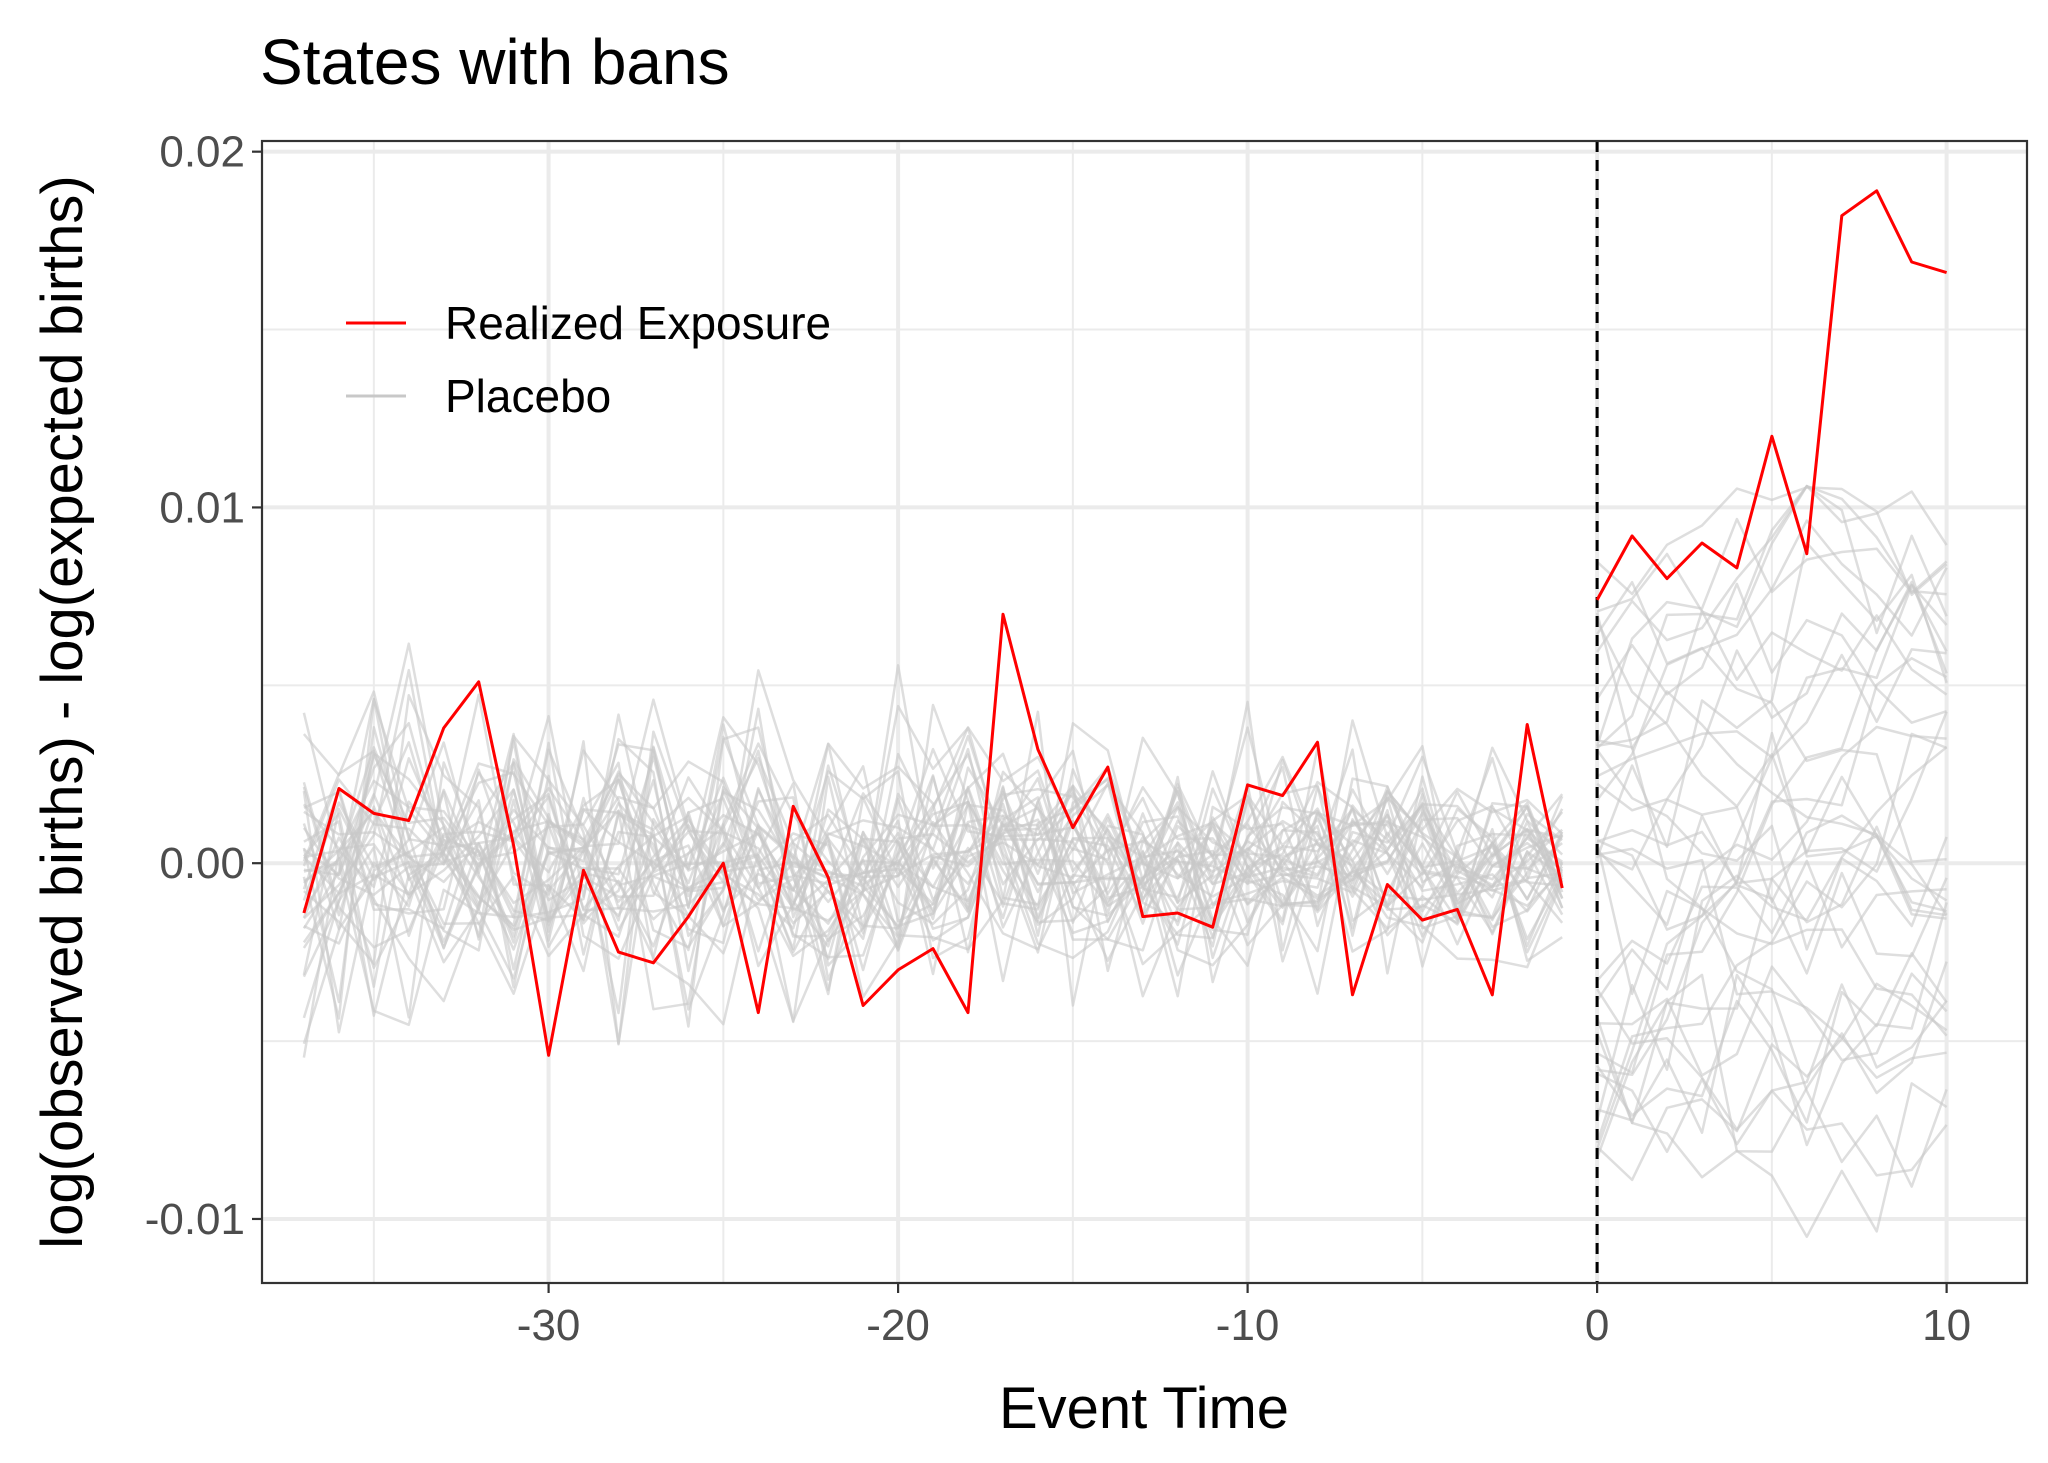 The image size is (2048, 1463). I want to click on chart-title: States with bans, so click(495, 62).